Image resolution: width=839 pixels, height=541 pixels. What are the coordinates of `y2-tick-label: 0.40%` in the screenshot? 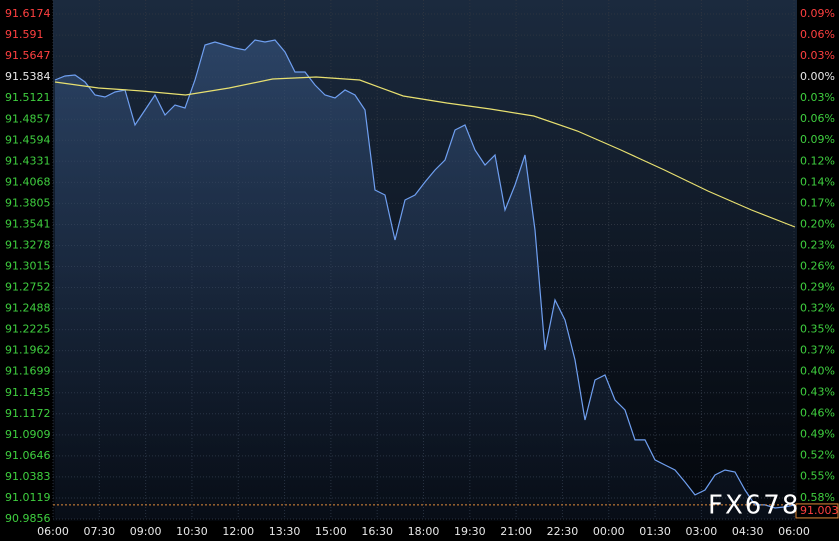 It's located at (817, 371).